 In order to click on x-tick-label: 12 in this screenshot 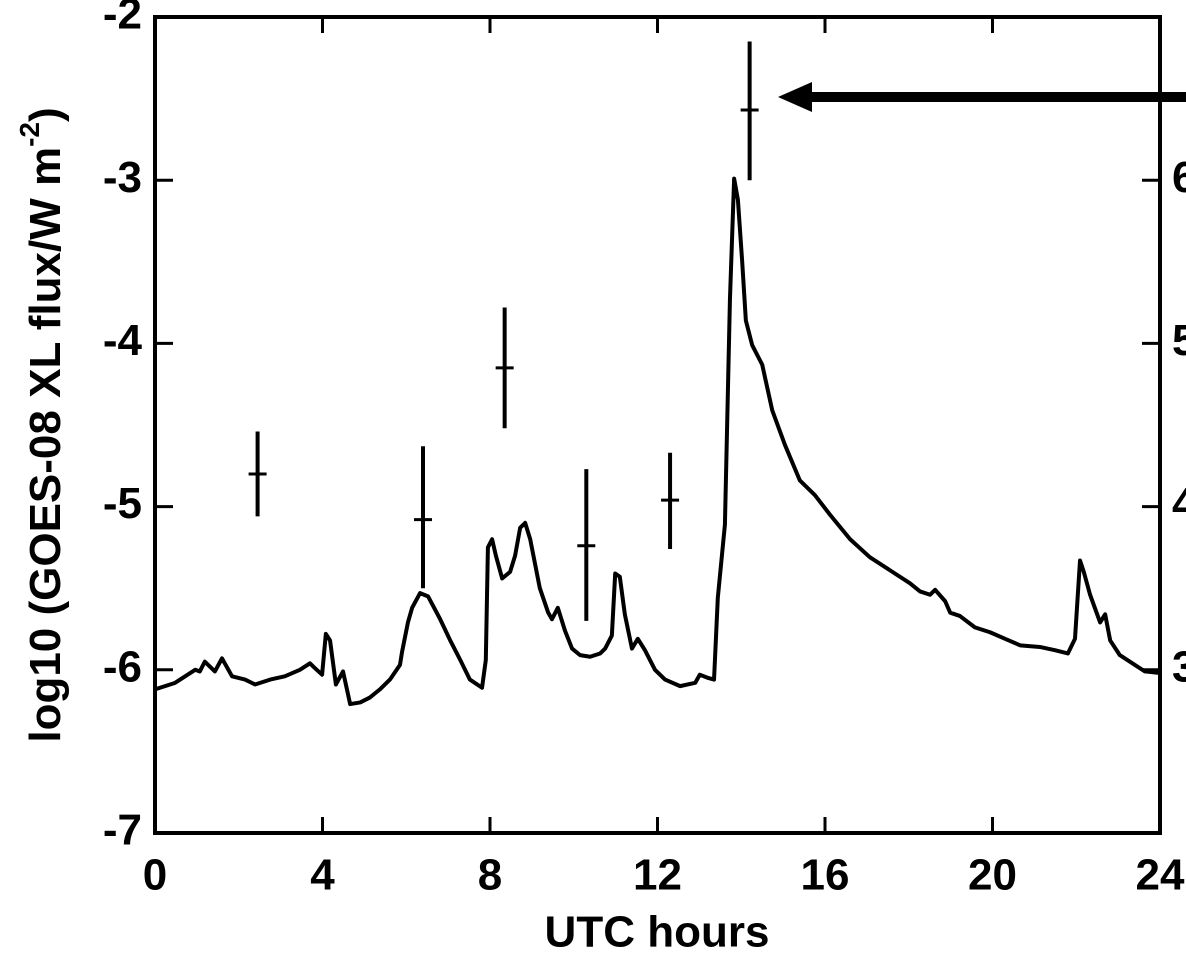, I will do `click(657, 875)`.